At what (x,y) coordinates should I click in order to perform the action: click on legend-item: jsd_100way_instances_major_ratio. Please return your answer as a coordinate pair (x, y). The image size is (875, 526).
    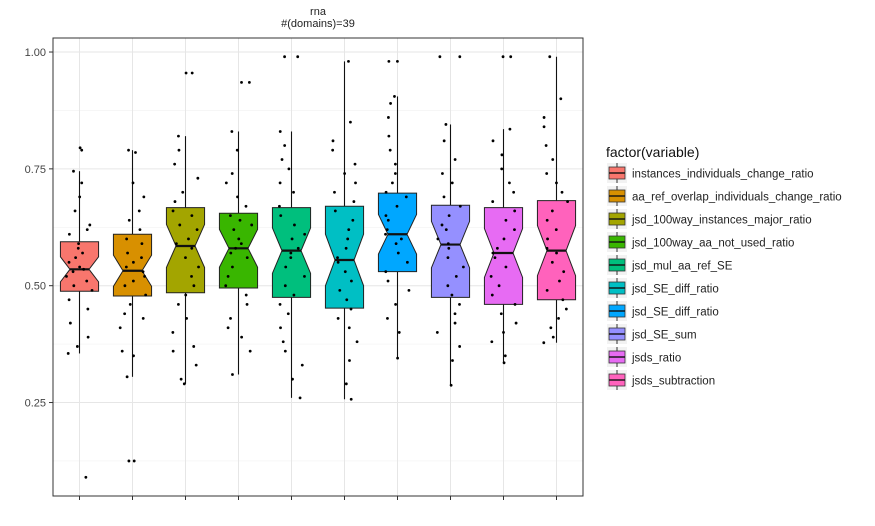
    Looking at the image, I should click on (709, 219).